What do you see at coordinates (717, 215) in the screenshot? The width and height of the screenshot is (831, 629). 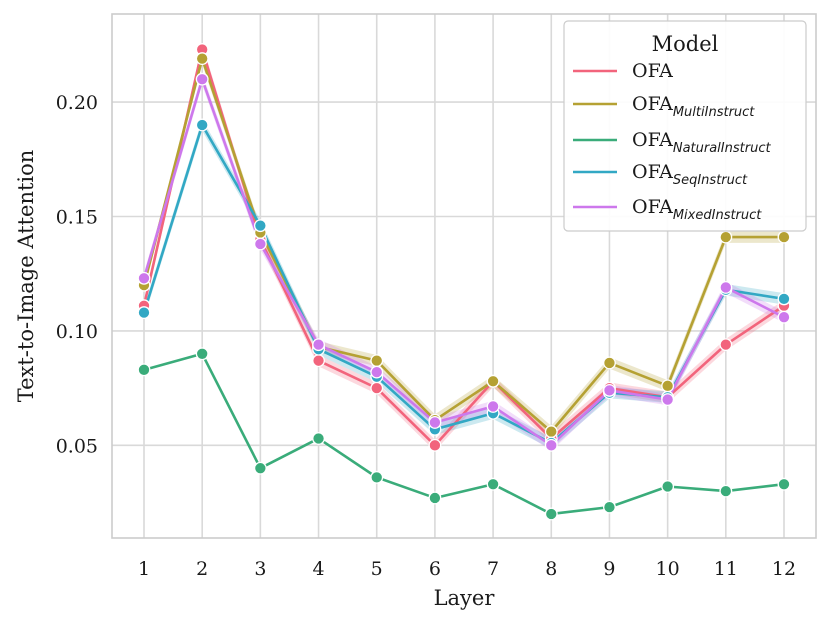 I see `legend-label-subscript: MixedInstruct` at bounding box center [717, 215].